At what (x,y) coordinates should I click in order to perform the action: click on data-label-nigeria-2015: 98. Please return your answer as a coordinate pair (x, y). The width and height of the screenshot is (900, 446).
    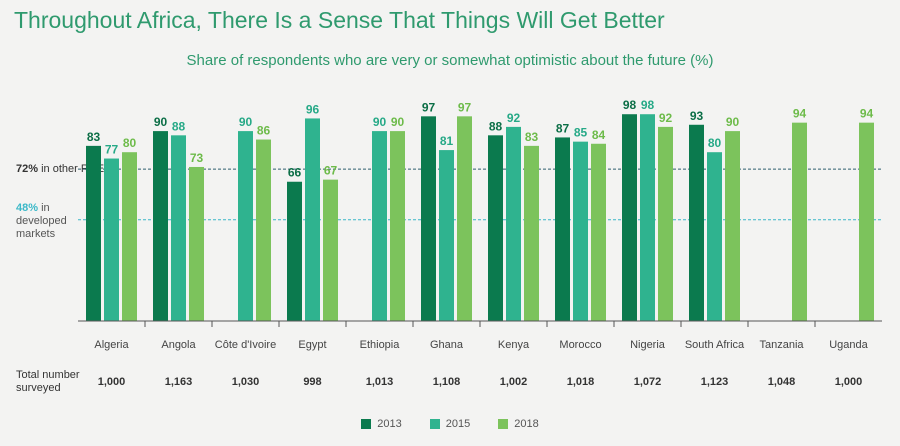
    Looking at the image, I should click on (648, 105).